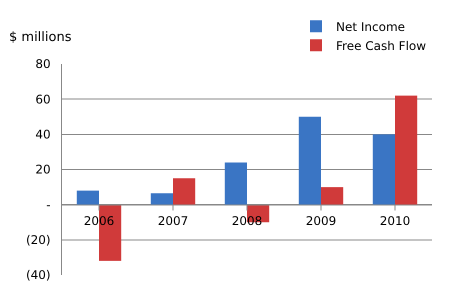 The image size is (454, 303). I want to click on y-tick-label: (40), so click(38, 275).